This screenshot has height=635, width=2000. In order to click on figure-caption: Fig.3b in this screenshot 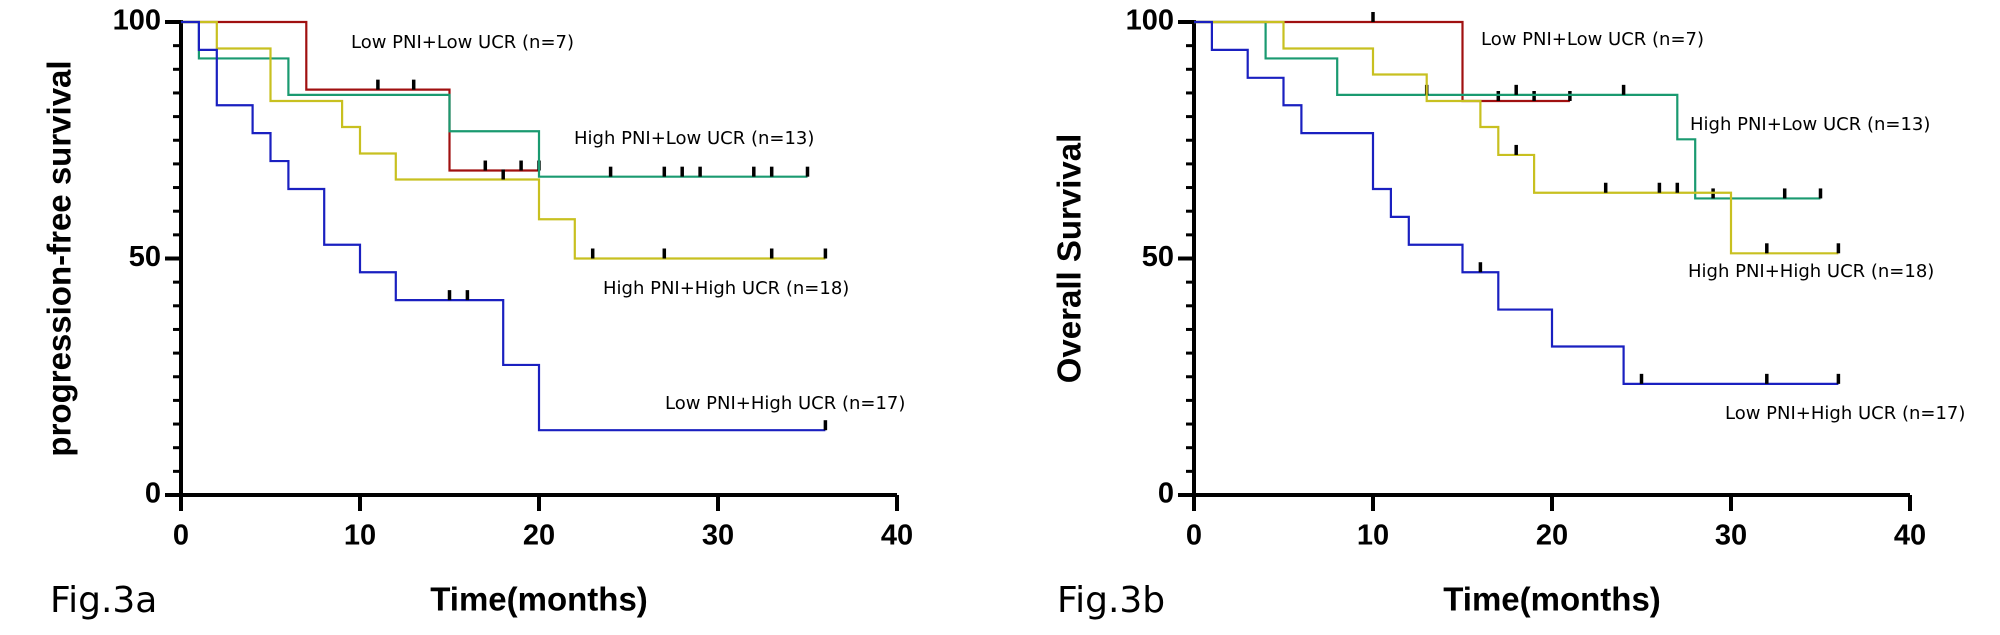, I will do `click(1111, 600)`.